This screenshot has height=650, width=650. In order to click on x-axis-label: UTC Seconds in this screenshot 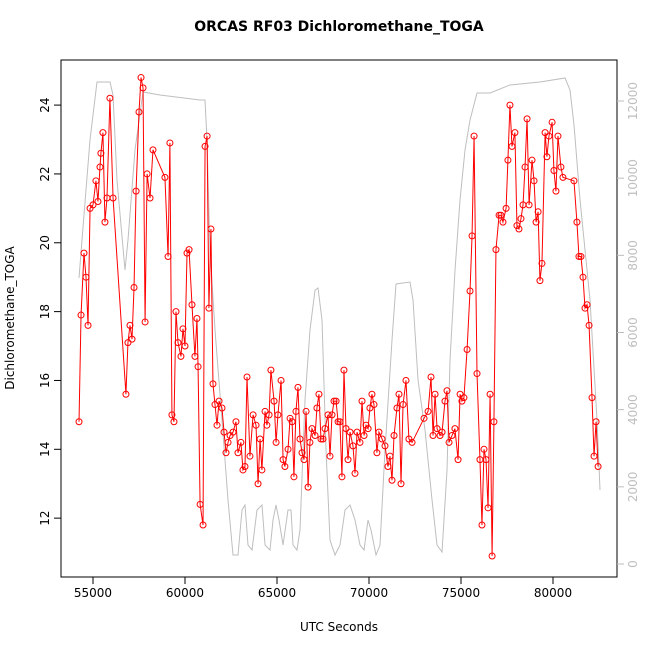, I will do `click(339, 627)`.